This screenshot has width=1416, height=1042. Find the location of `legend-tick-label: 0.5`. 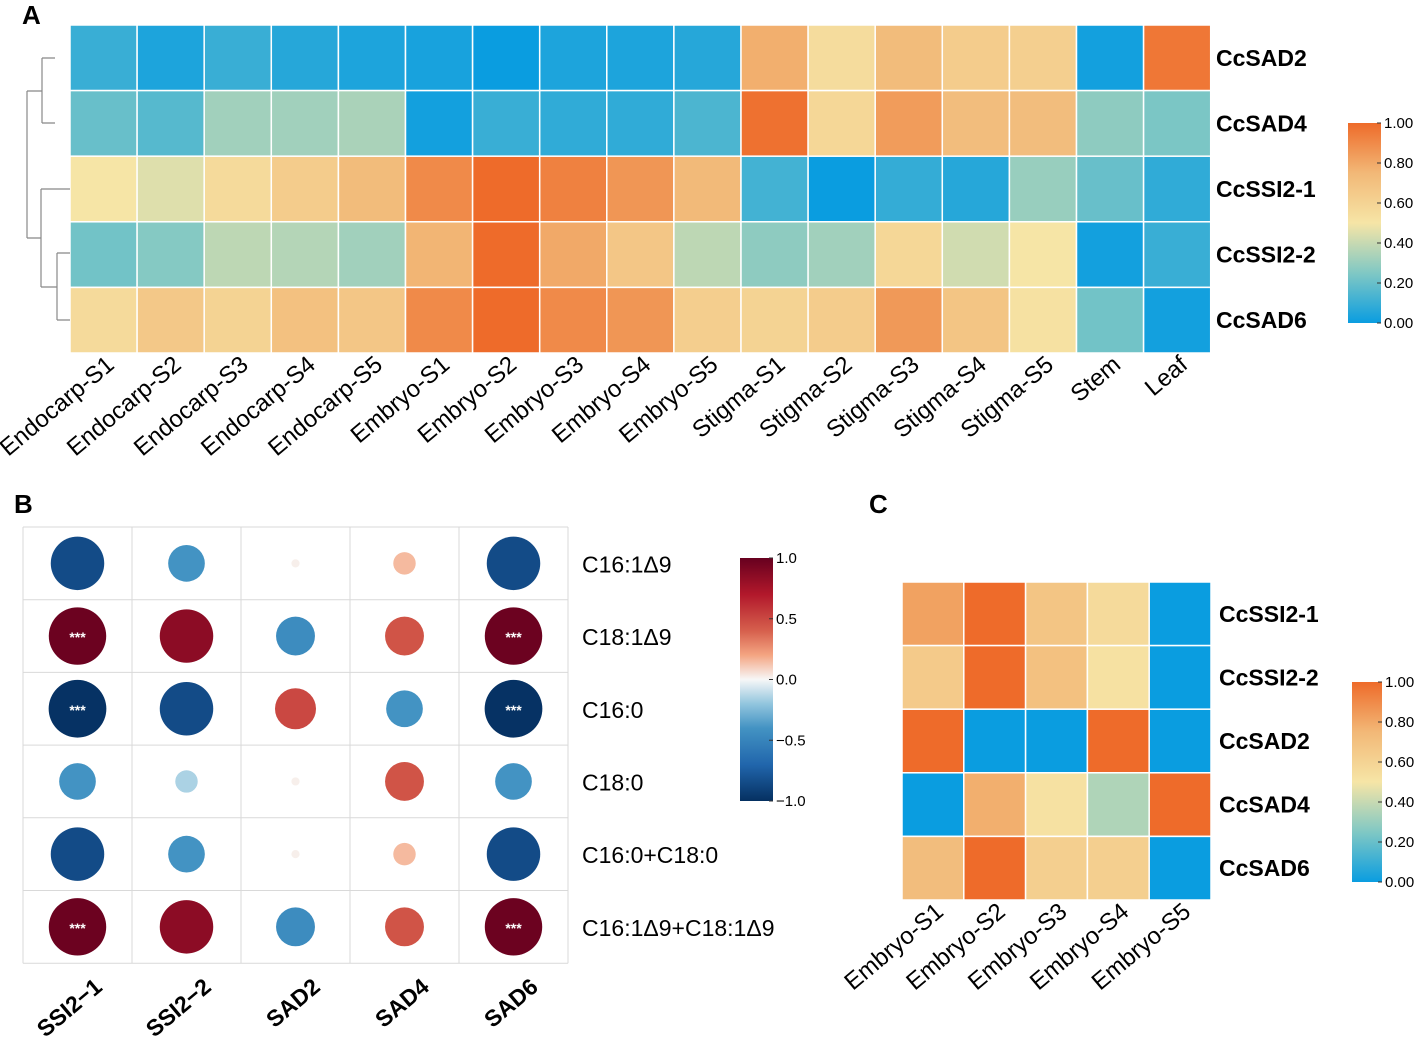

legend-tick-label: 0.5 is located at coordinates (786, 619).